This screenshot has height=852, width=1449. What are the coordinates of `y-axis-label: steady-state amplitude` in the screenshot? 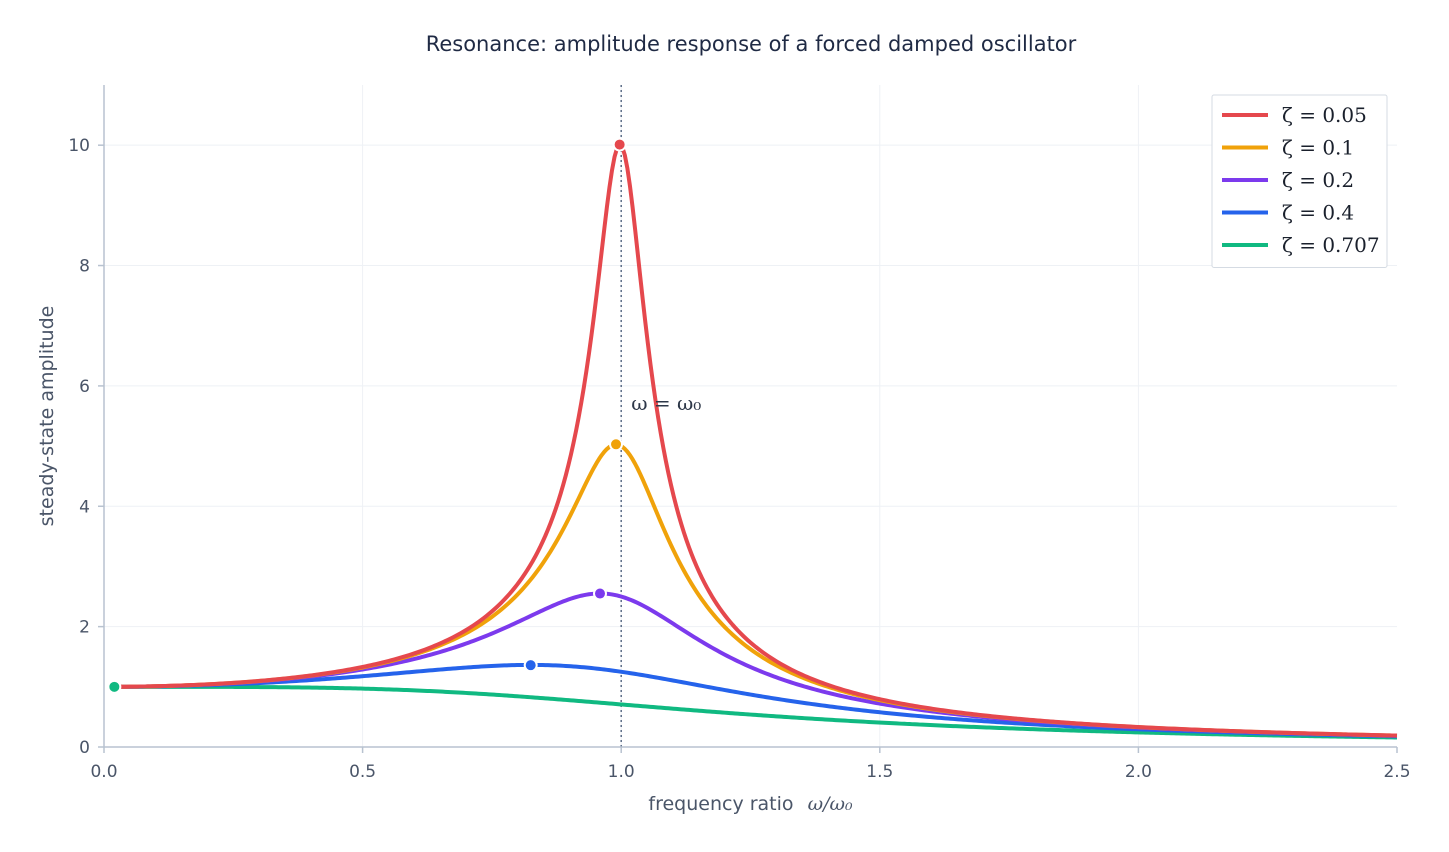 It's located at (47, 416).